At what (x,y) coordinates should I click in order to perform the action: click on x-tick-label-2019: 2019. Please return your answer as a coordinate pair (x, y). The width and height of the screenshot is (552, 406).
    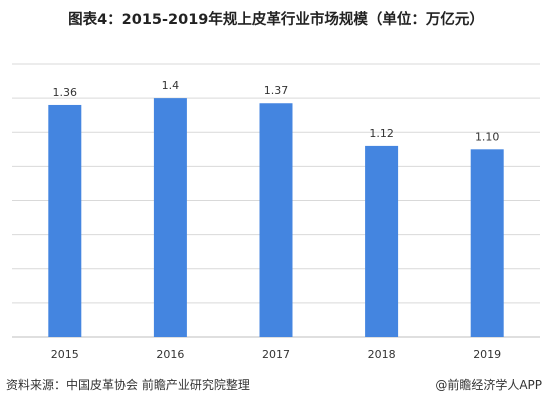
    Looking at the image, I should click on (487, 354).